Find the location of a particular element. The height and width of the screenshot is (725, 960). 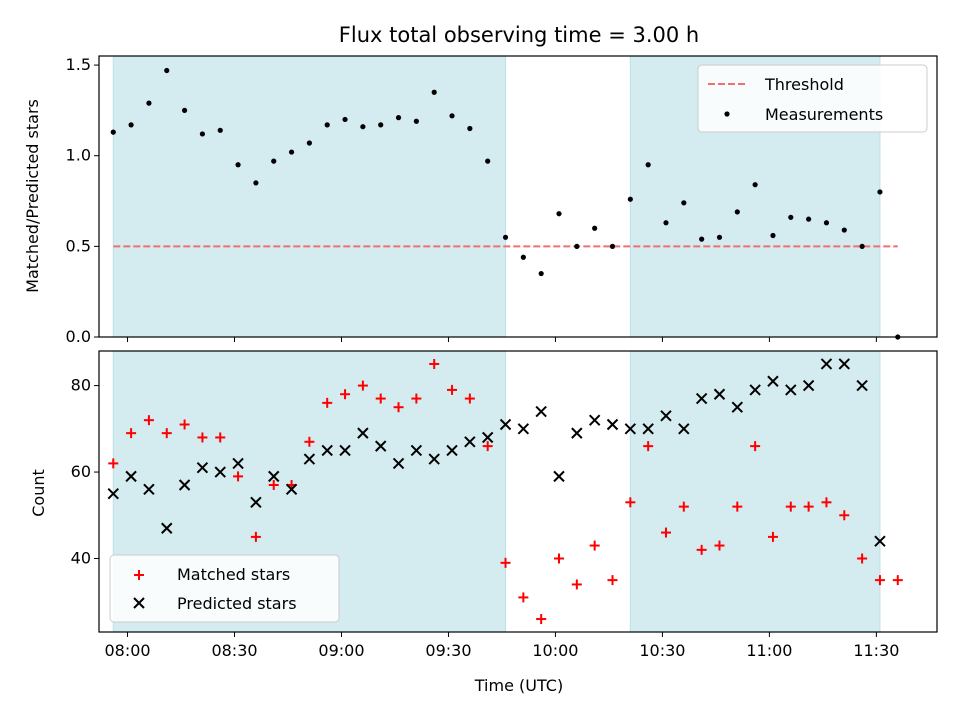

measurements-legend-label: Measurements is located at coordinates (824, 114).